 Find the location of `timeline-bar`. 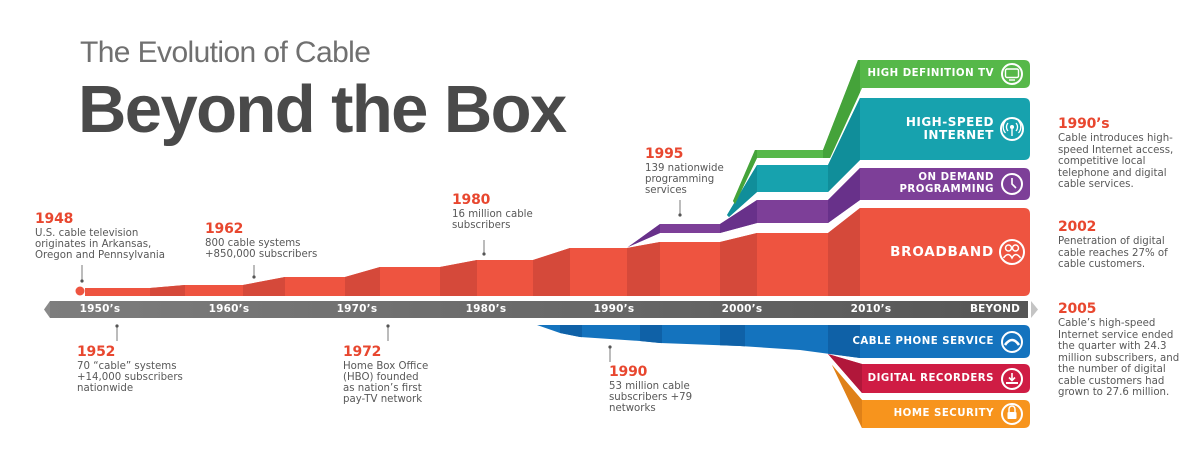

timeline-bar is located at coordinates (541, 309).